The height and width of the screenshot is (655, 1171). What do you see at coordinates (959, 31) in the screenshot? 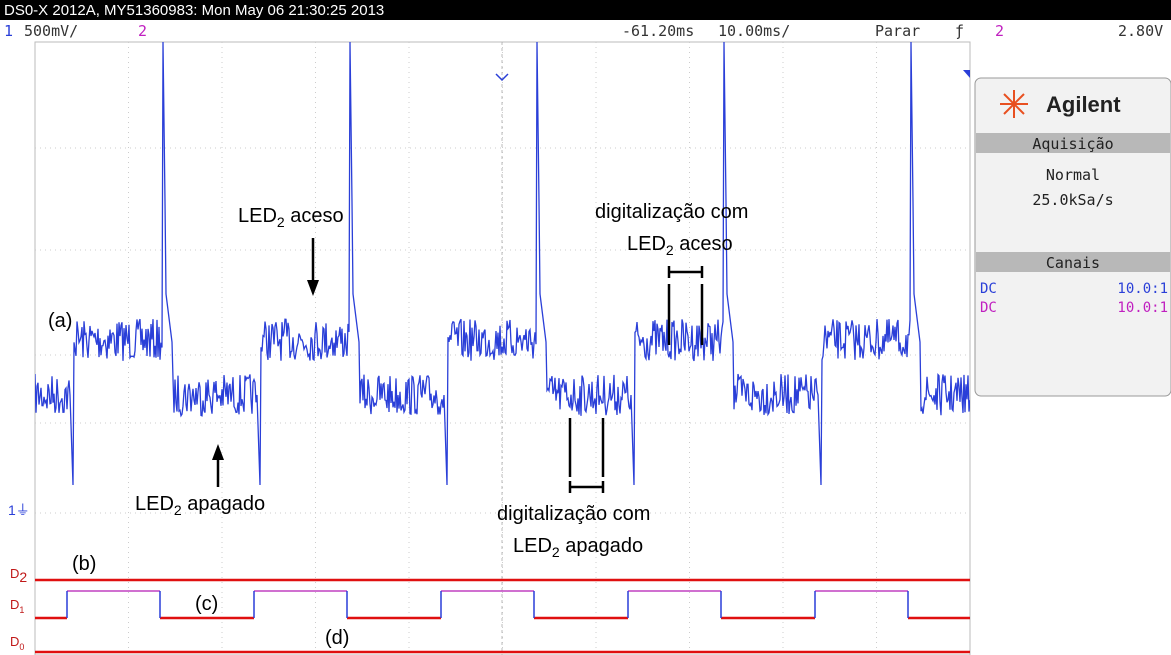
I see `trigger-edge-icon: ƒ` at bounding box center [959, 31].